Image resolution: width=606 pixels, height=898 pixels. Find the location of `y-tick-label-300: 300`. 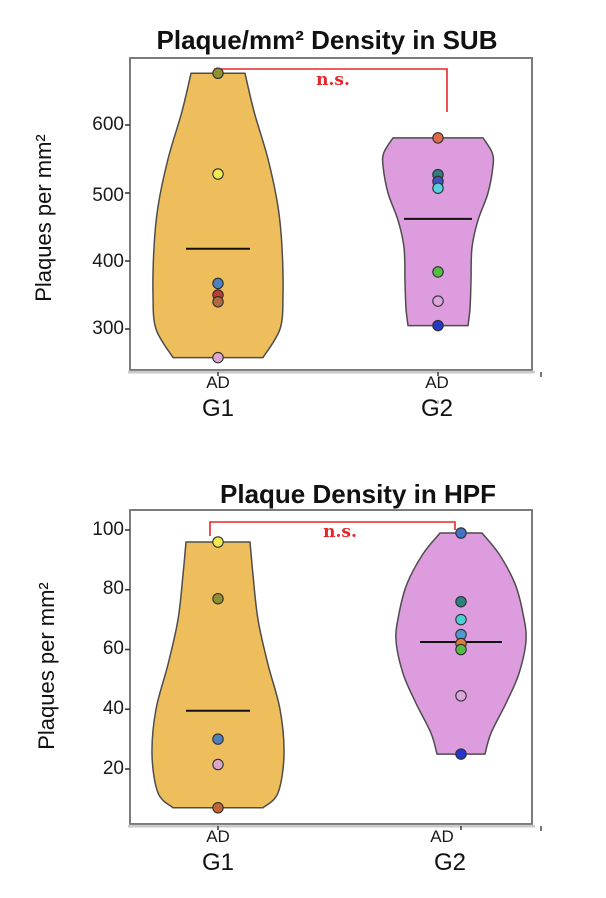

y-tick-label-300: 300 is located at coordinates (108, 328).